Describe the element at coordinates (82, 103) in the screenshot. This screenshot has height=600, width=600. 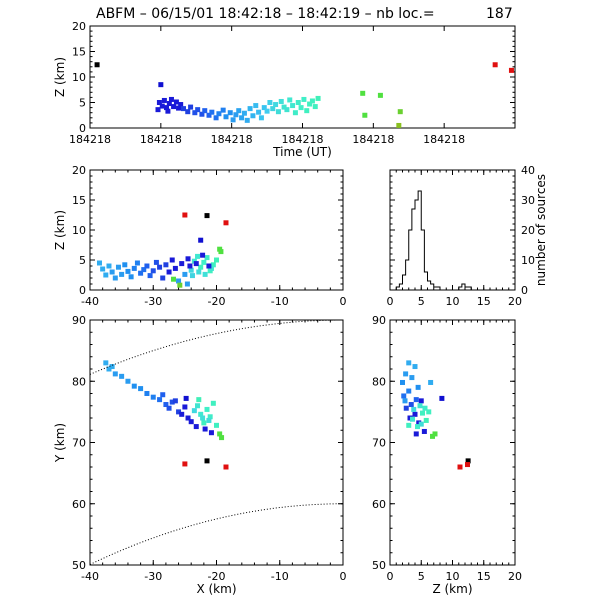
I see `y-tick-label: 5` at that location.